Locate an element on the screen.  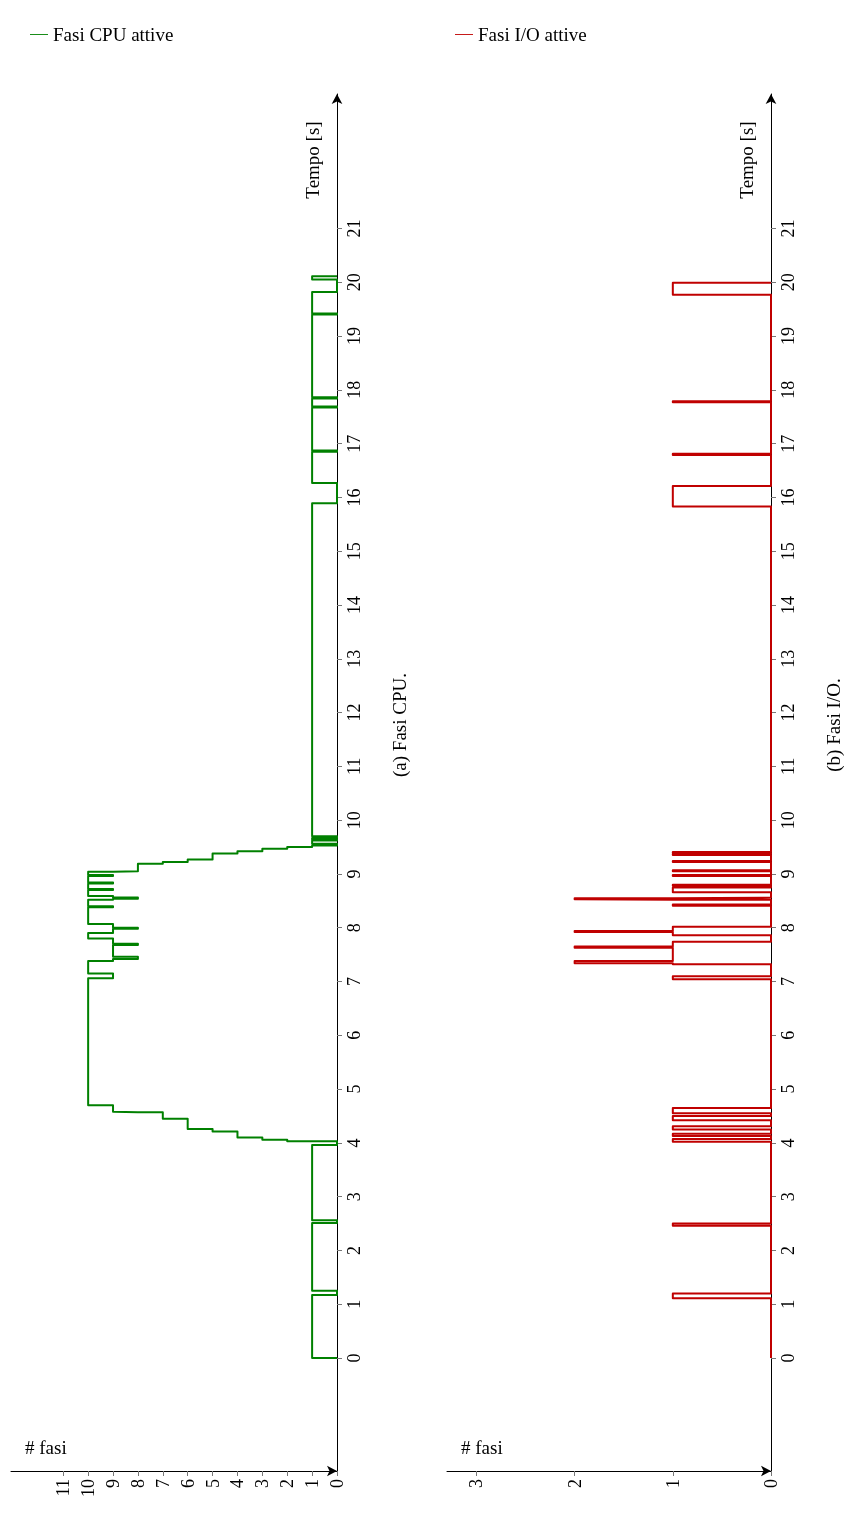
x-tick-label: 11 is located at coordinates (63, 1488).